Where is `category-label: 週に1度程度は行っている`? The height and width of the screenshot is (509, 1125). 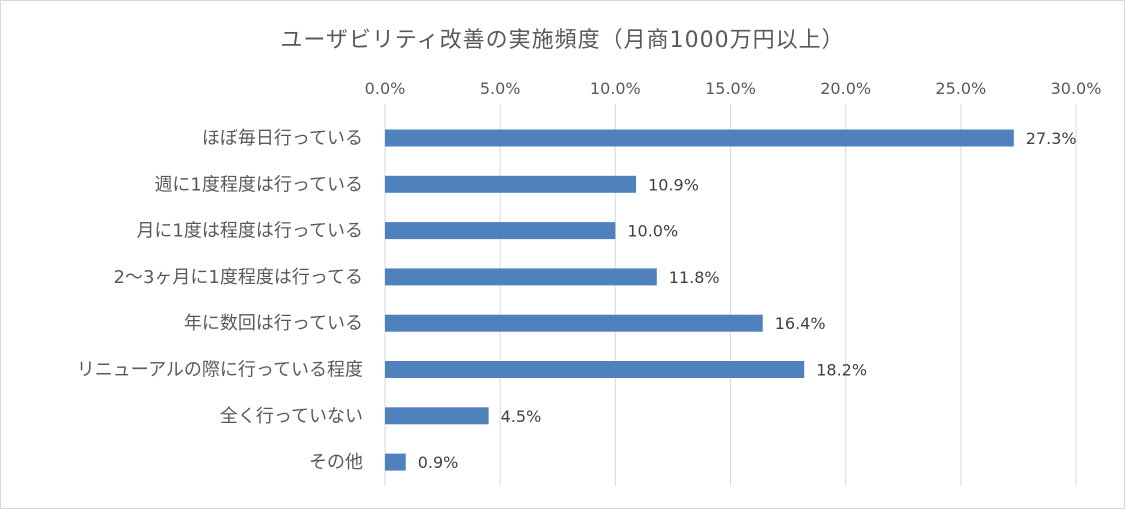 category-label: 週に1度程度は行っている is located at coordinates (258, 184).